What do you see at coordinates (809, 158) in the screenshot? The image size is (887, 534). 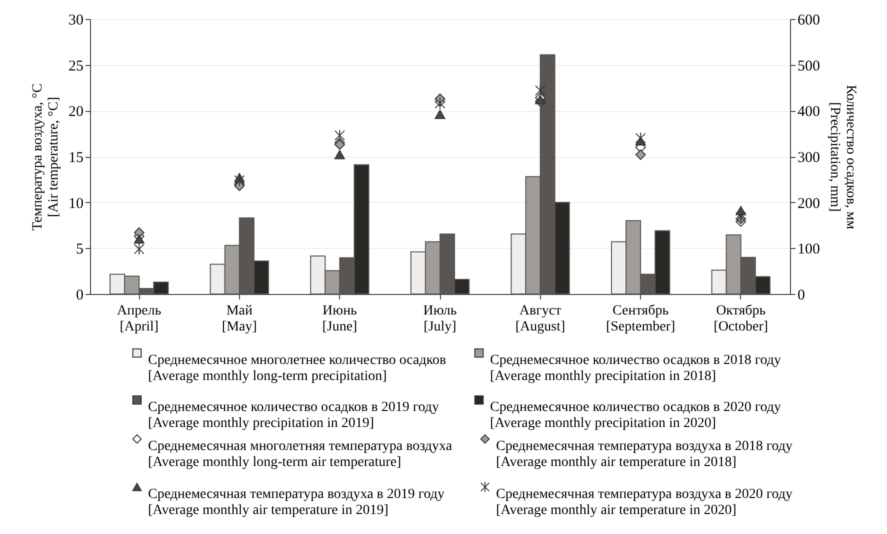 I see `y2-tick-label: 300` at bounding box center [809, 158].